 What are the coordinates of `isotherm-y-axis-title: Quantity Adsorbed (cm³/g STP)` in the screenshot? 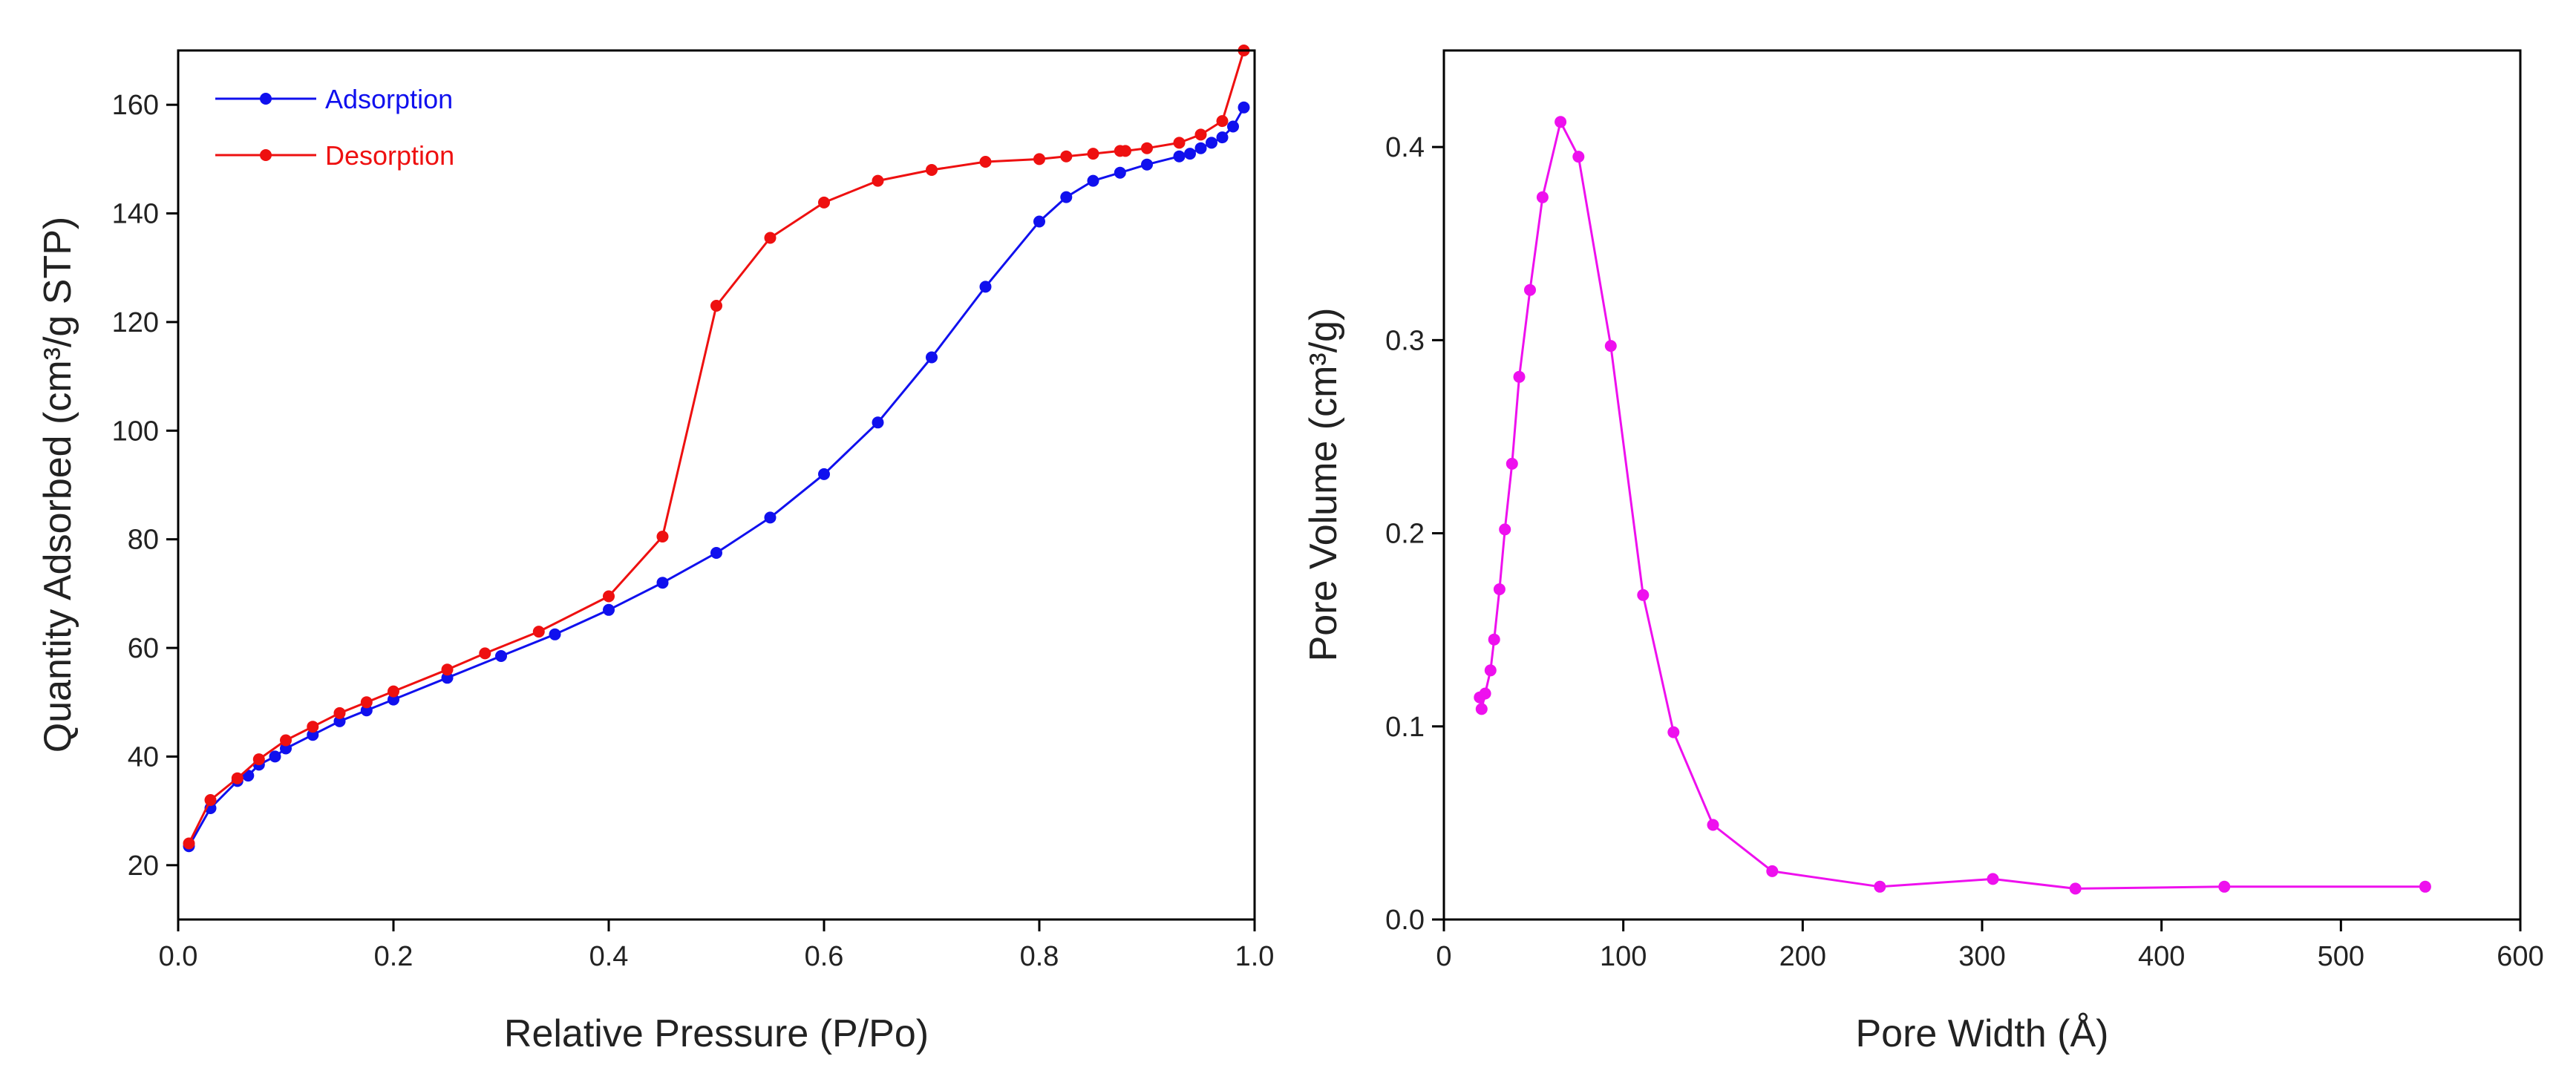 It's located at (57, 485).